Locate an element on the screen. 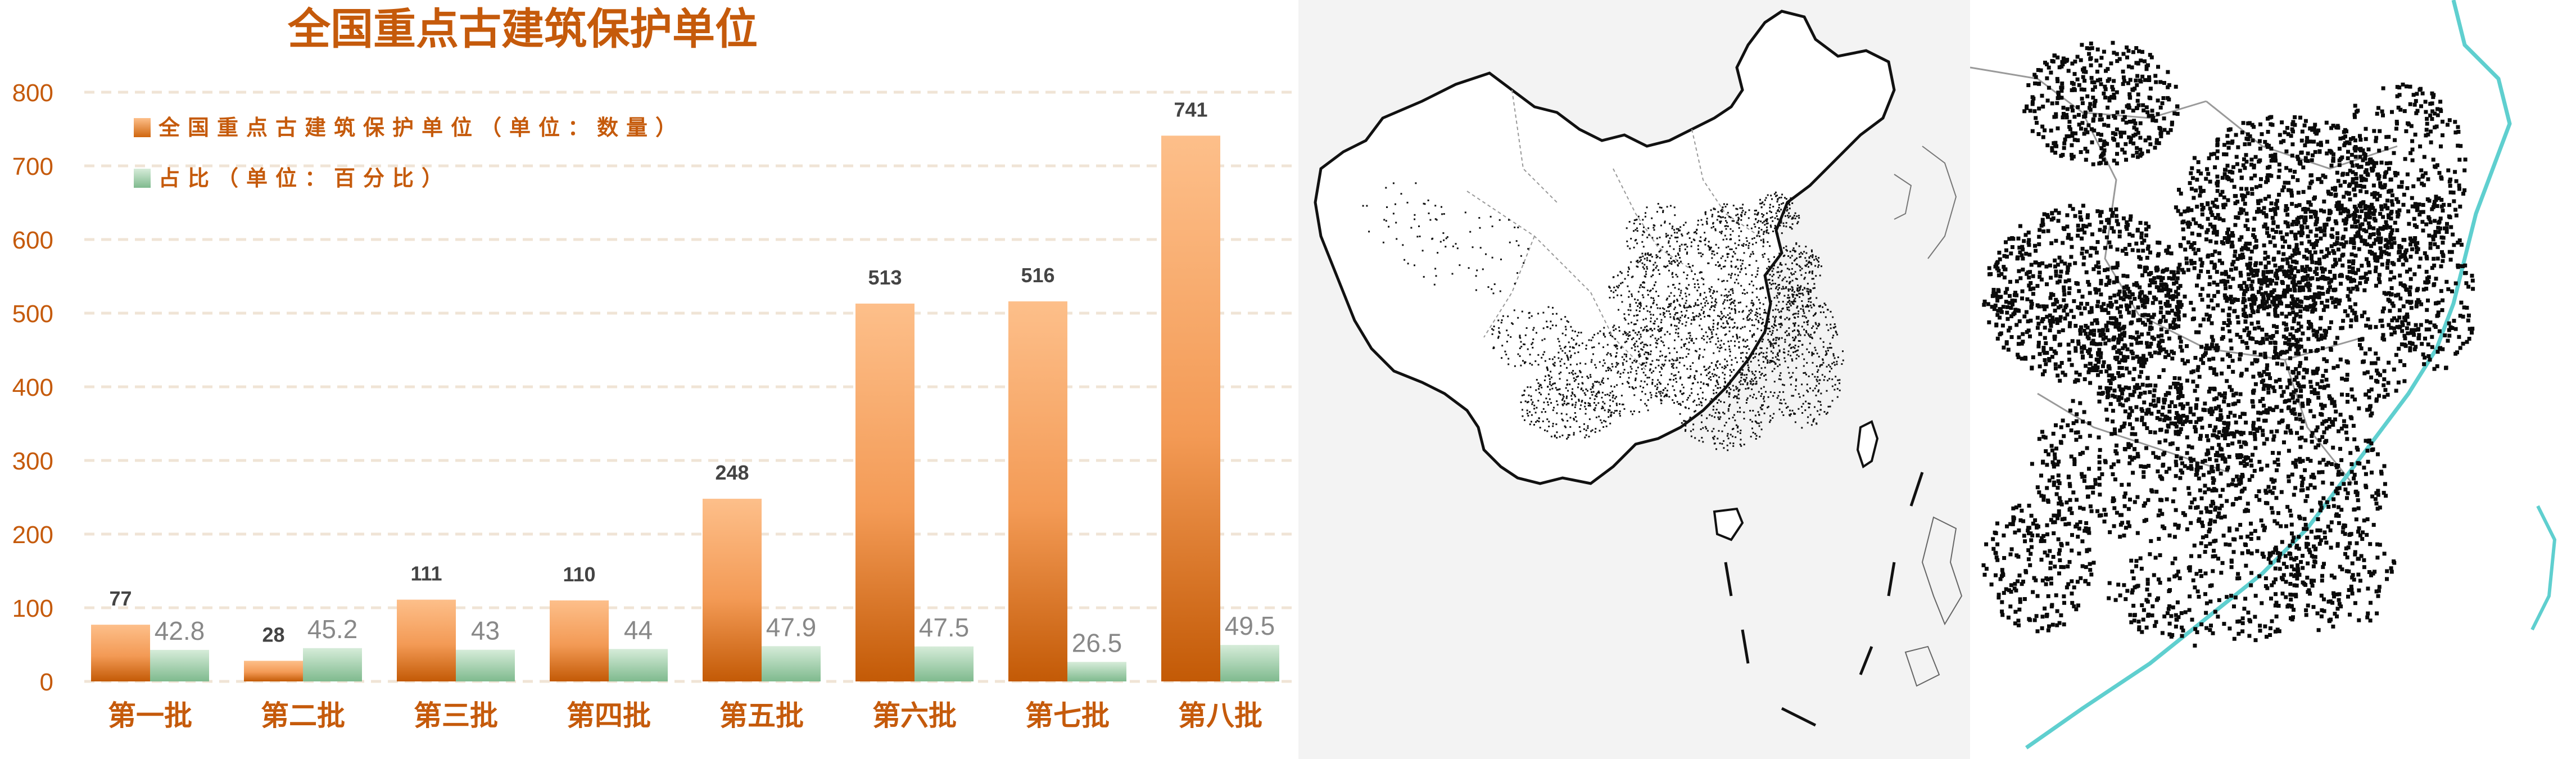  count-data-label: 77 is located at coordinates (121, 598).